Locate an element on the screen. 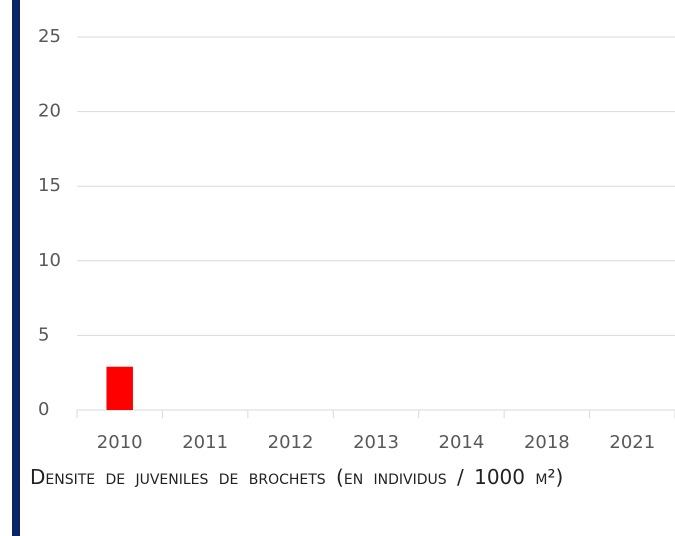 This screenshot has width=675, height=536. bar is located at coordinates (119, 388).